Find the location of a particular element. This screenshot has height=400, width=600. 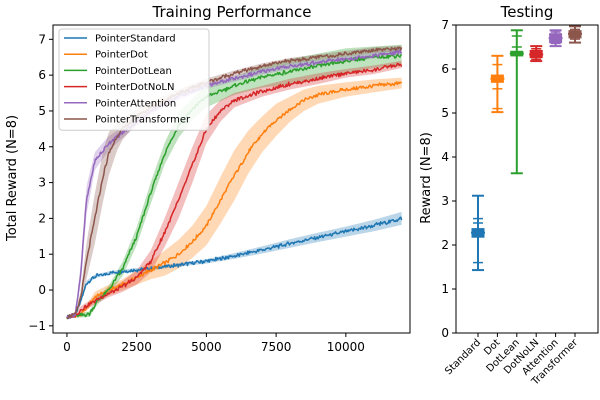

testing-ylabel: Reward (N=8) is located at coordinates (426, 178).